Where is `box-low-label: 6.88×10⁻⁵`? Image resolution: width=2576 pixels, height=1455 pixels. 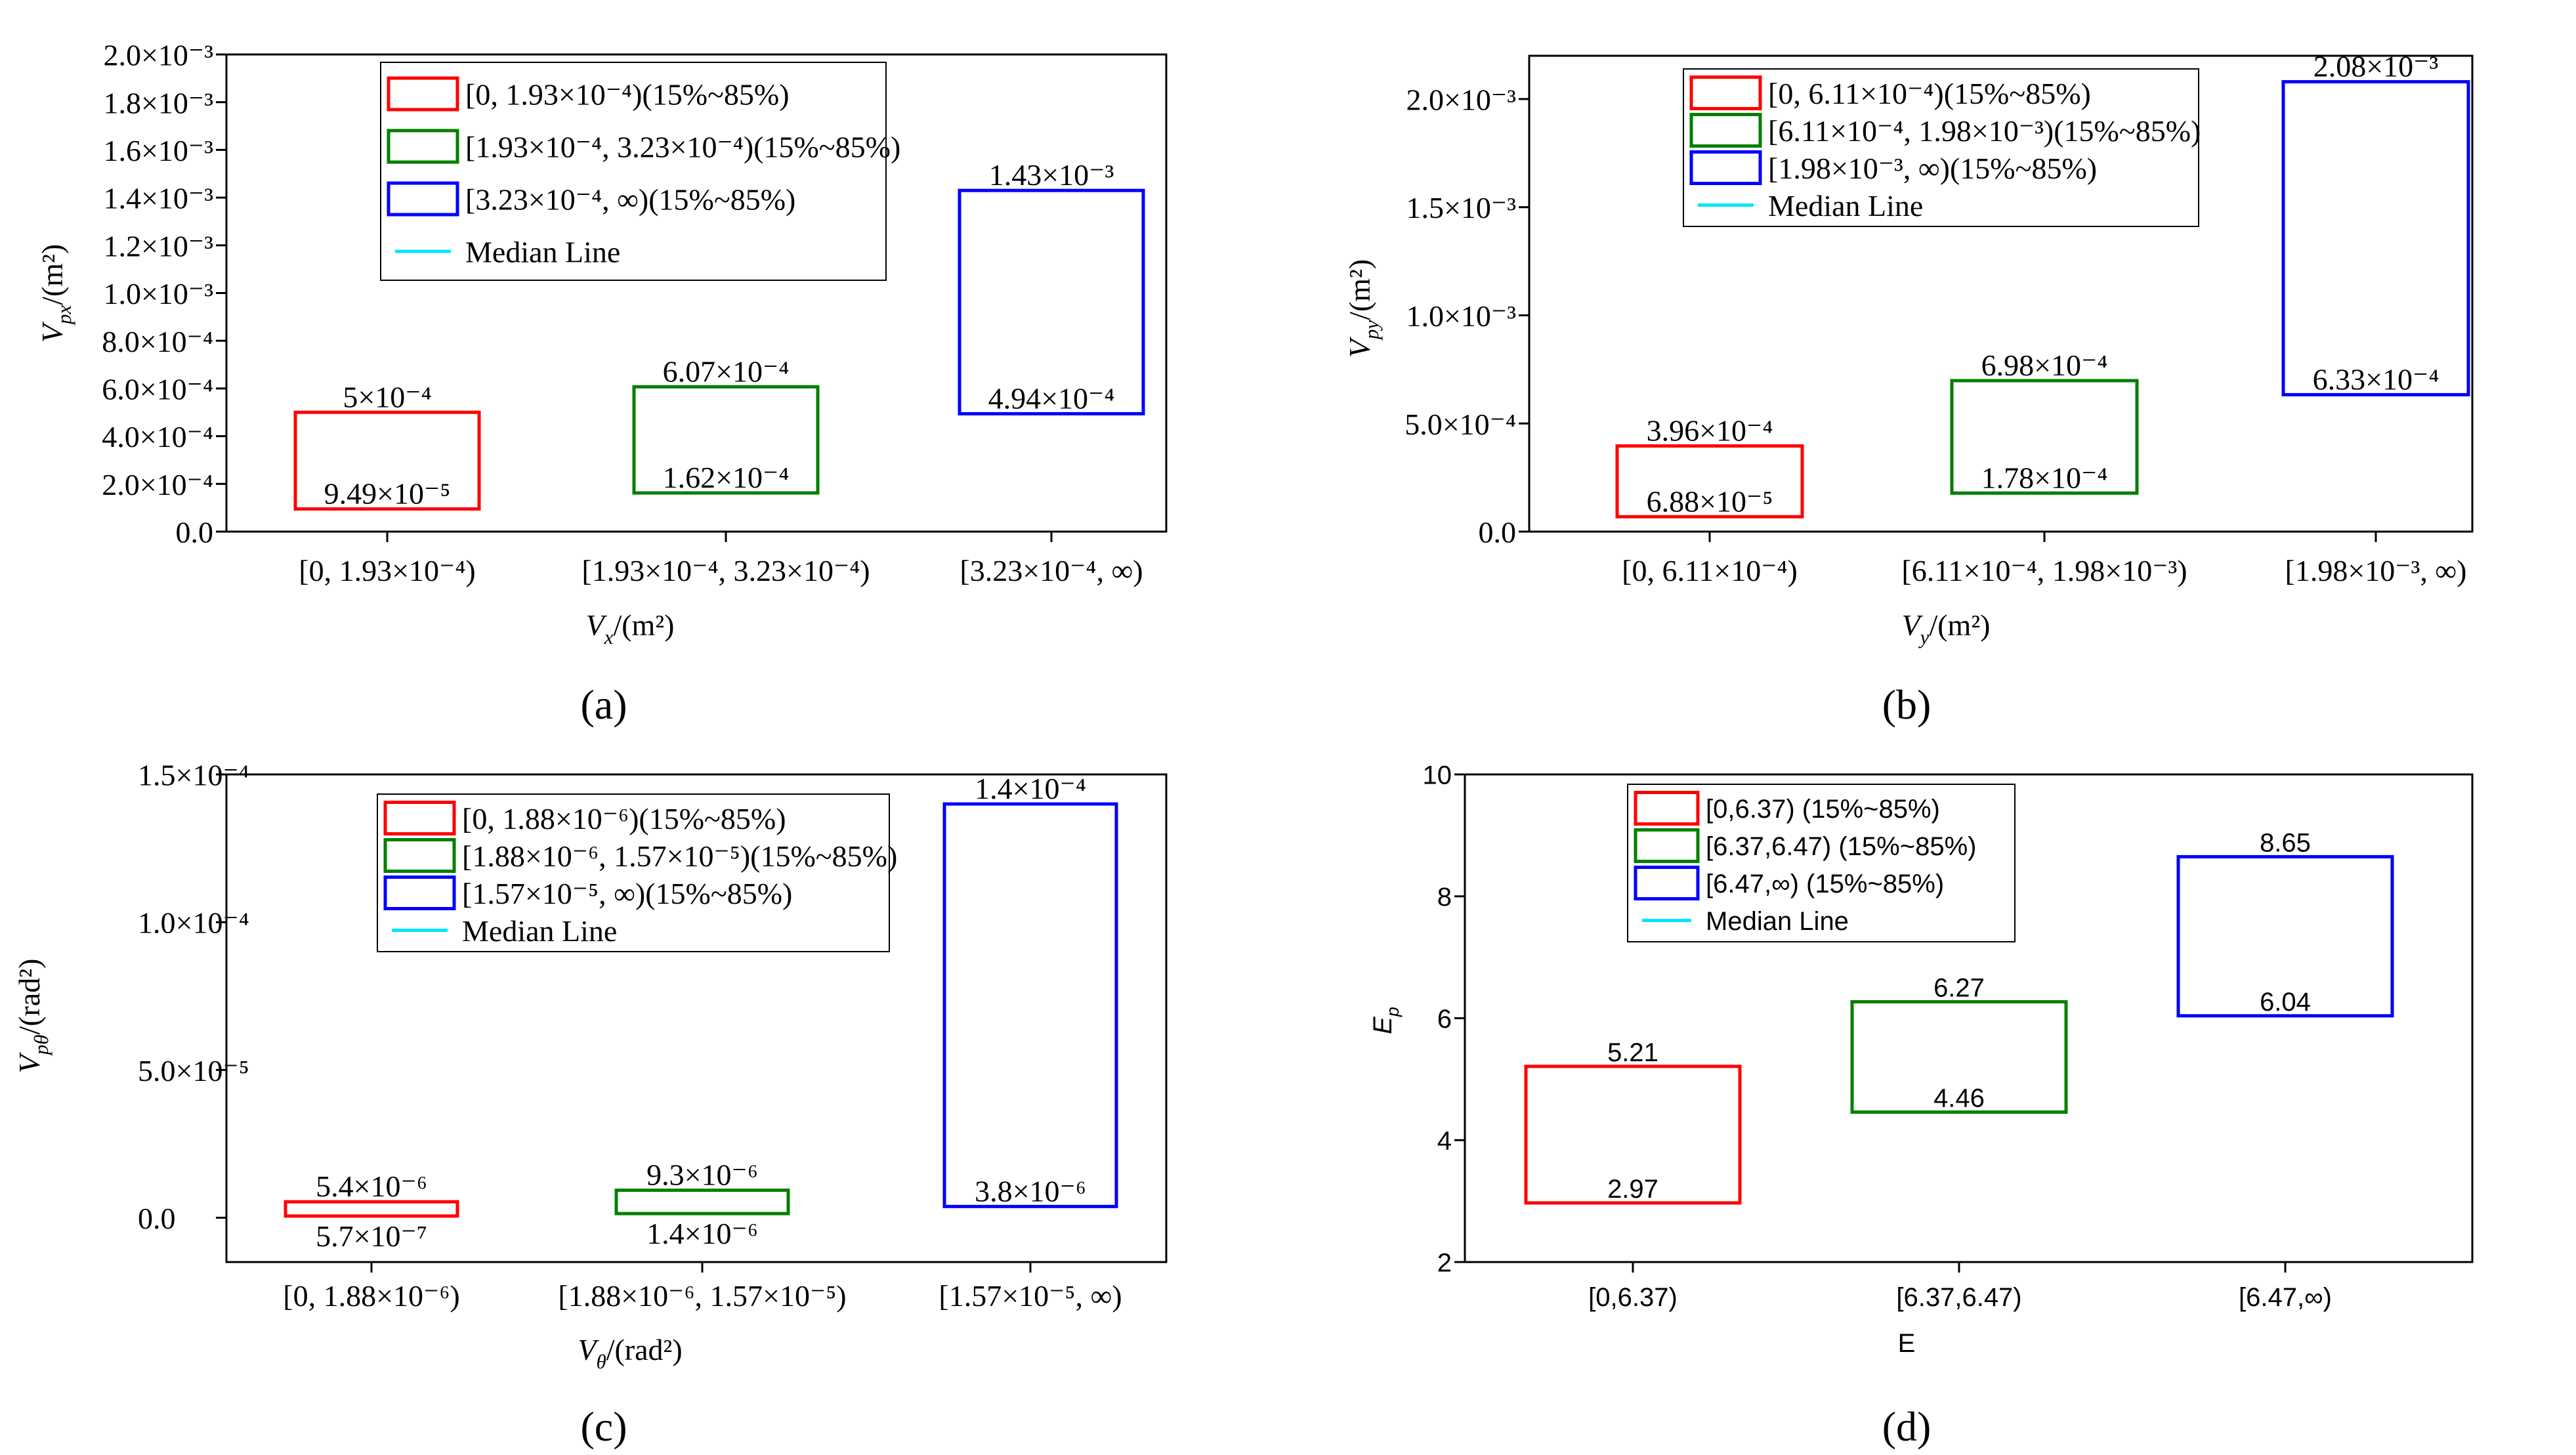
box-low-label: 6.88×10⁻⁵ is located at coordinates (1710, 501).